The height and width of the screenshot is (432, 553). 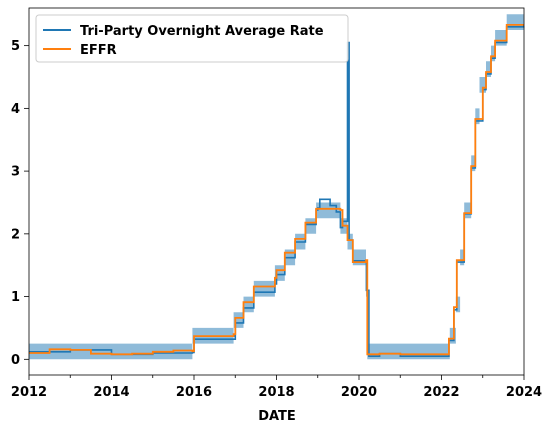 What do you see at coordinates (194, 392) in the screenshot?
I see `x-tick-label: 2016` at bounding box center [194, 392].